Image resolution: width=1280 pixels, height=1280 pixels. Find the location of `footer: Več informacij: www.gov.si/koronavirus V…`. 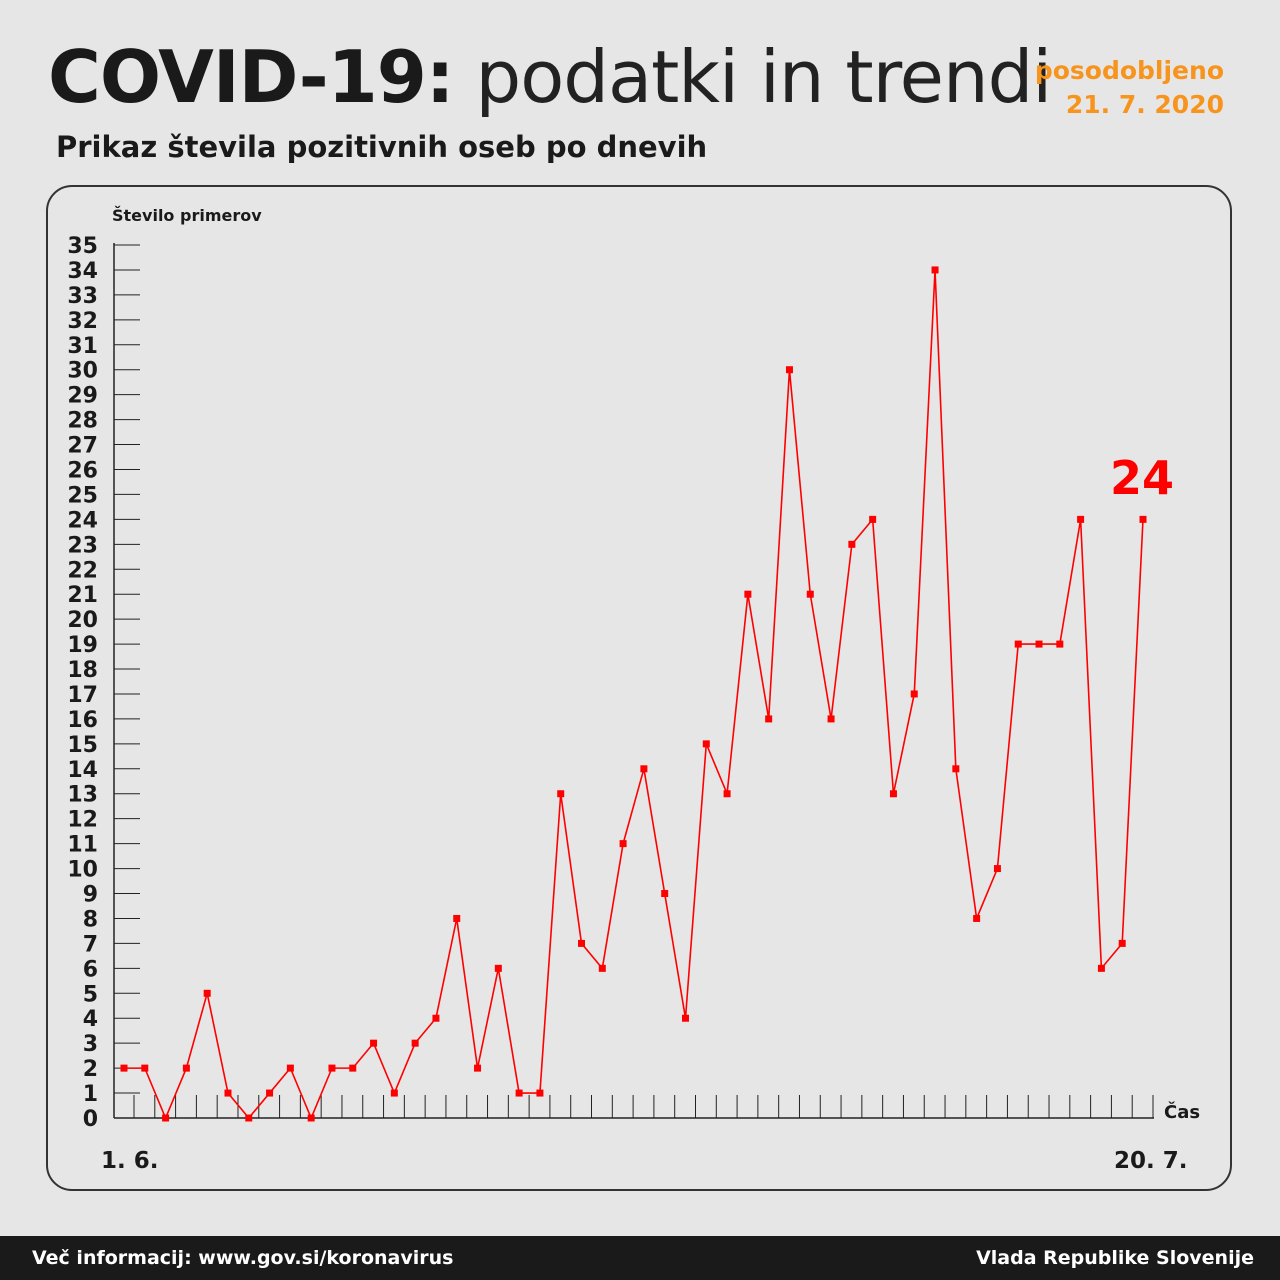

footer: Več informacij: www.gov.si/koronavirus V… is located at coordinates (640, 1258).